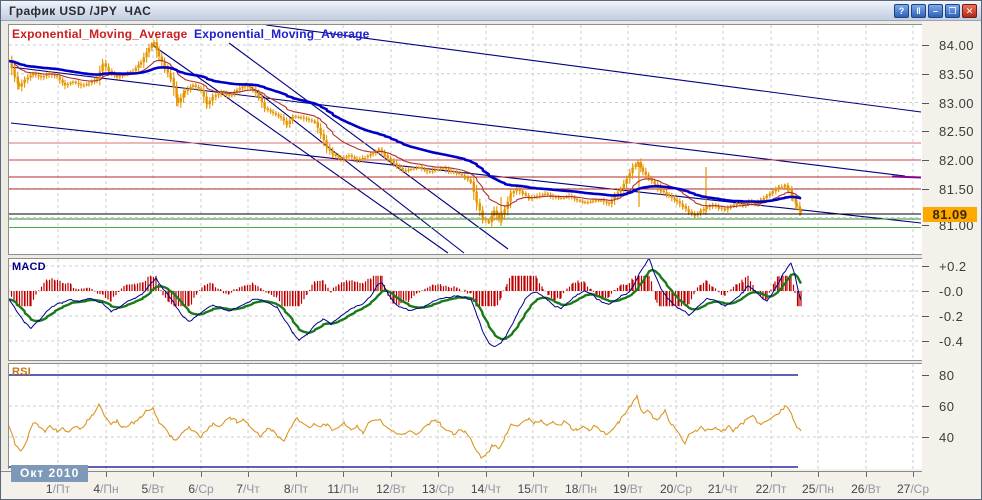 The width and height of the screenshot is (982, 500). Describe the element at coordinates (391, 489) in the screenshot. I see `date-label: 12/Вт` at that location.